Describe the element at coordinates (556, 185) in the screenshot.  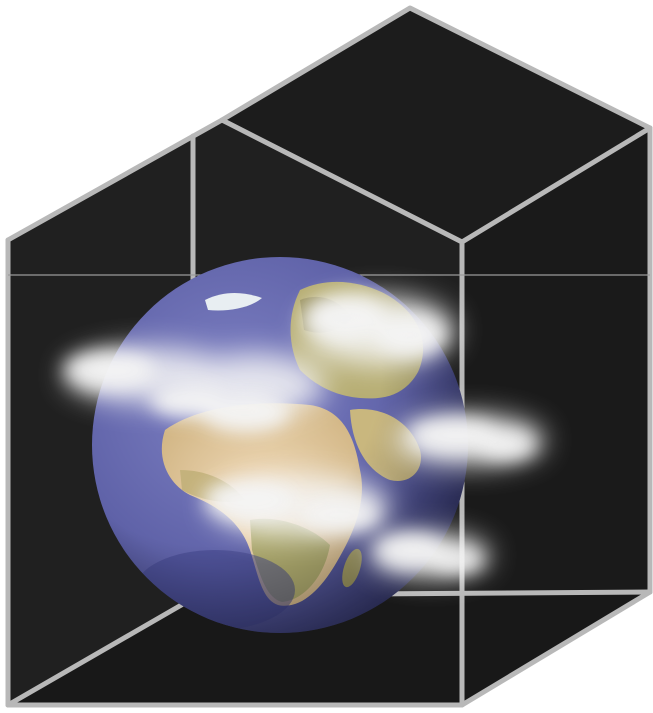
I see `cube-edge-top-right` at that location.